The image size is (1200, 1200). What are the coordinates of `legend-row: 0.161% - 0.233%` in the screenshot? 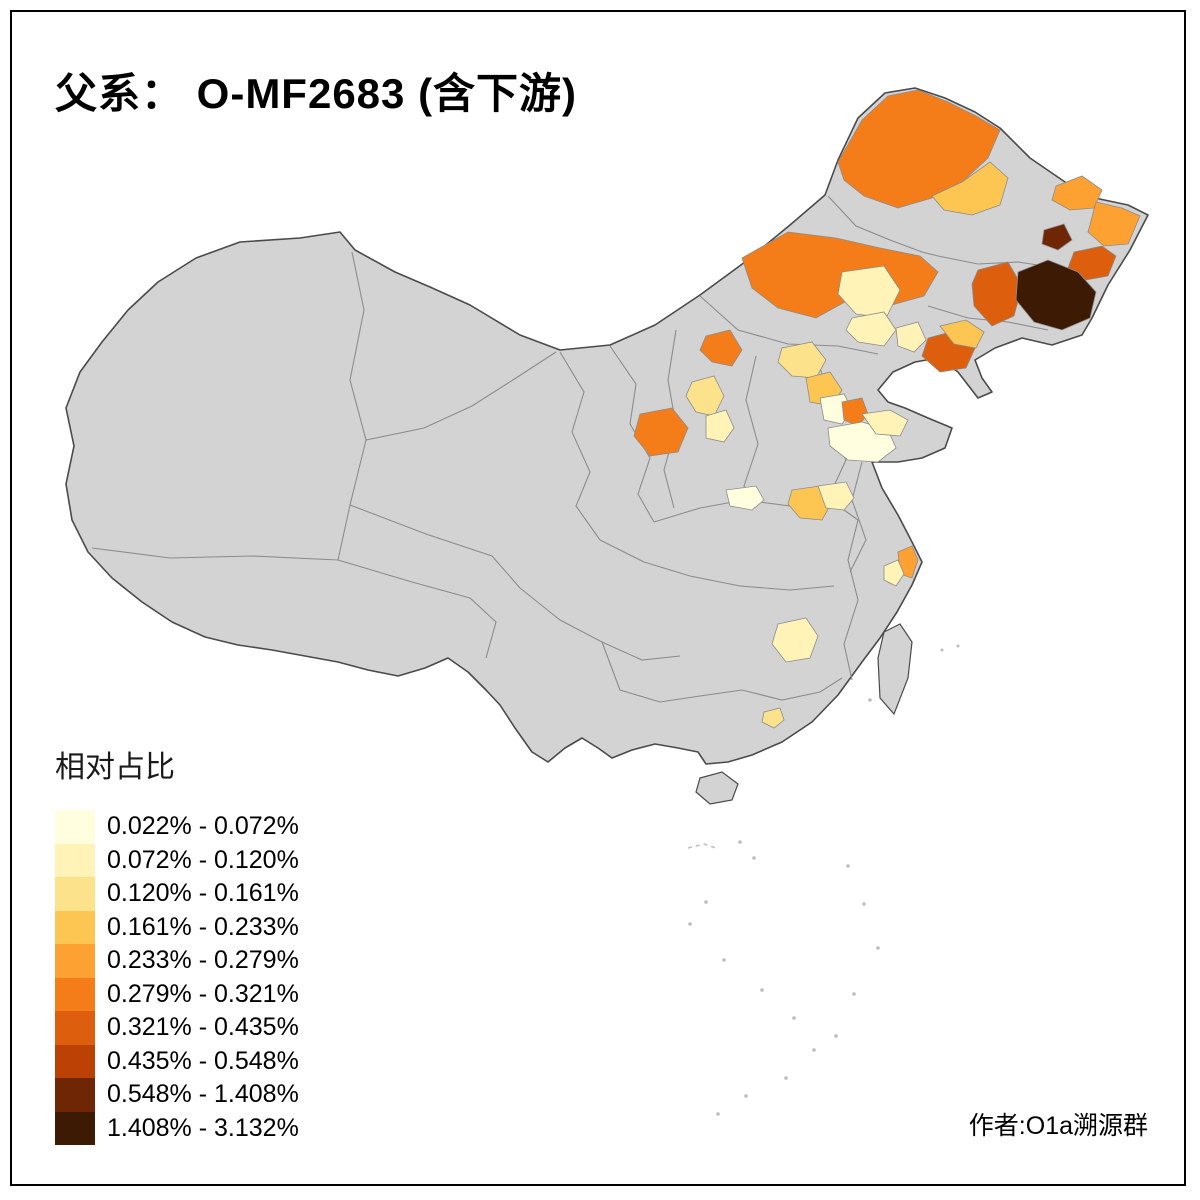 It's located at (177, 927).